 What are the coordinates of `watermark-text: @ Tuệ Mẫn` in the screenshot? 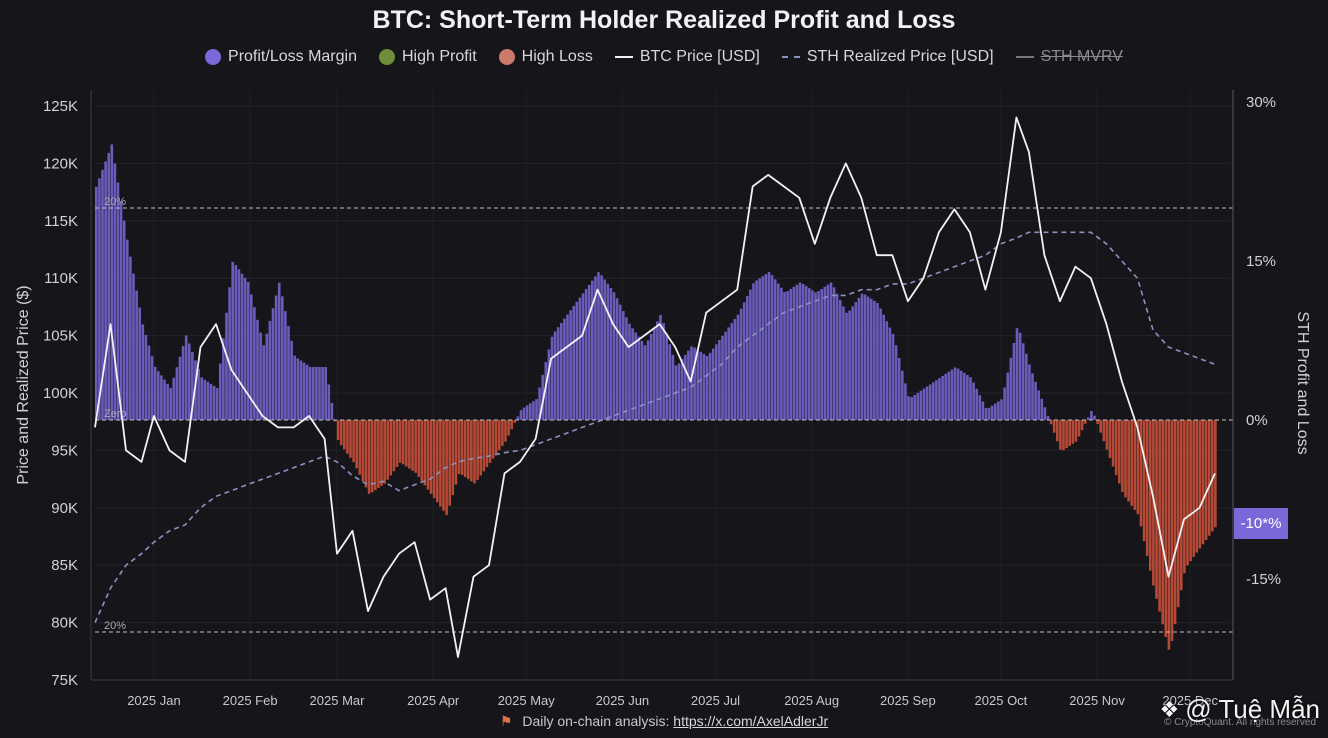 It's located at (1252, 709).